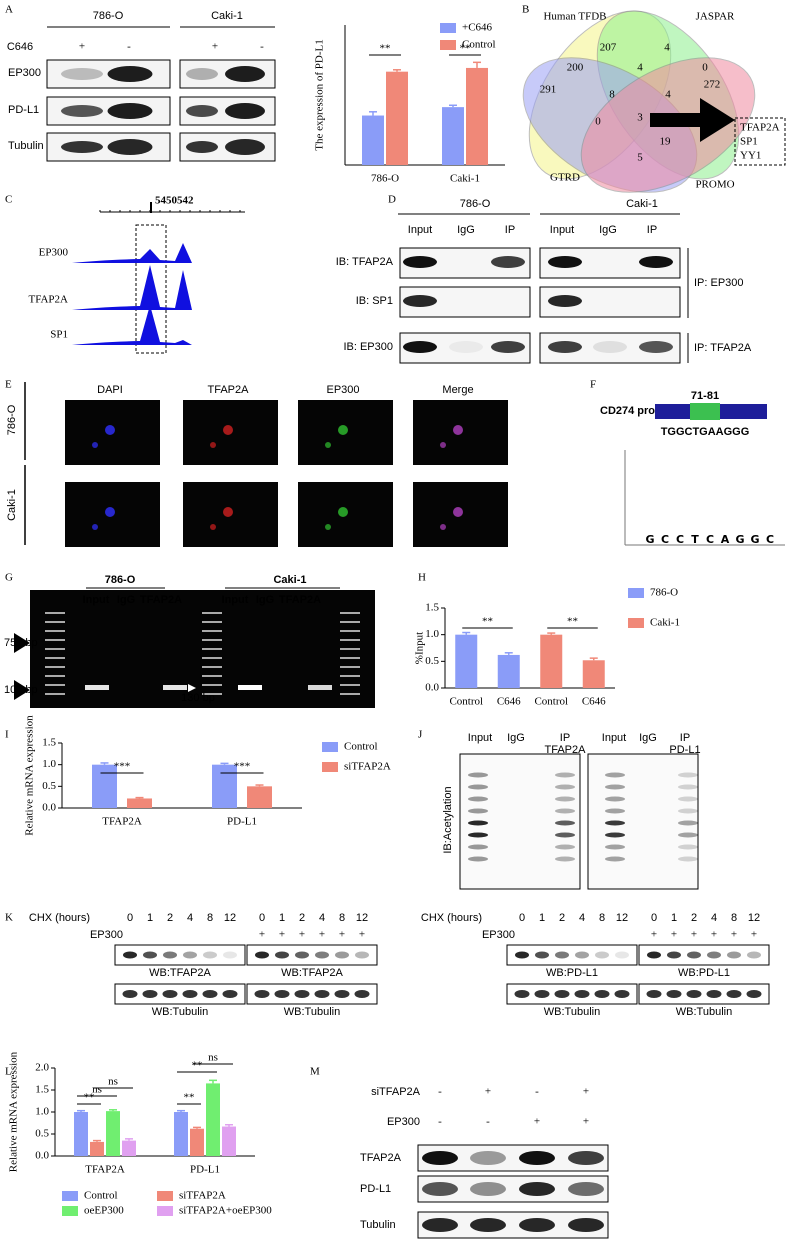 Image resolution: width=787 pixels, height=1249 pixels. Describe the element at coordinates (750, 156) in the screenshot. I see `result-label: YY1` at that location.